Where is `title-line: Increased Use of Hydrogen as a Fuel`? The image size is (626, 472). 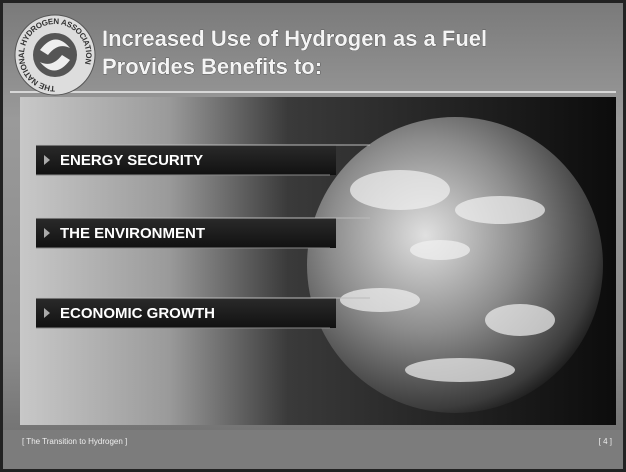 title-line: Increased Use of Hydrogen as a Fuel is located at coordinates (294, 38).